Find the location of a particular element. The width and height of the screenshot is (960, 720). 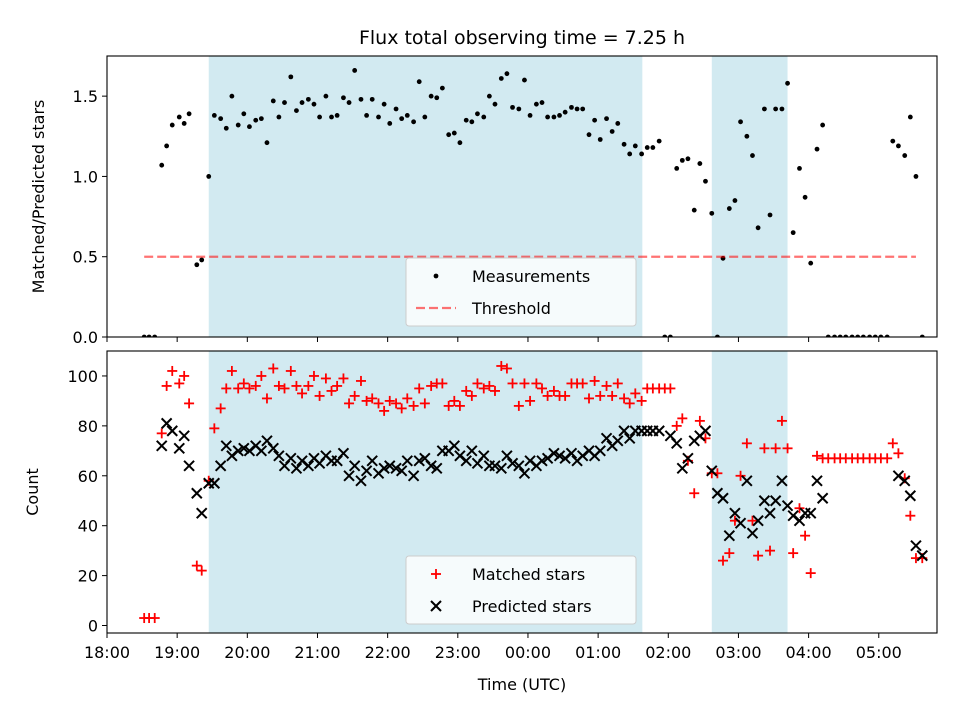

legend-label: Measurements is located at coordinates (531, 276).